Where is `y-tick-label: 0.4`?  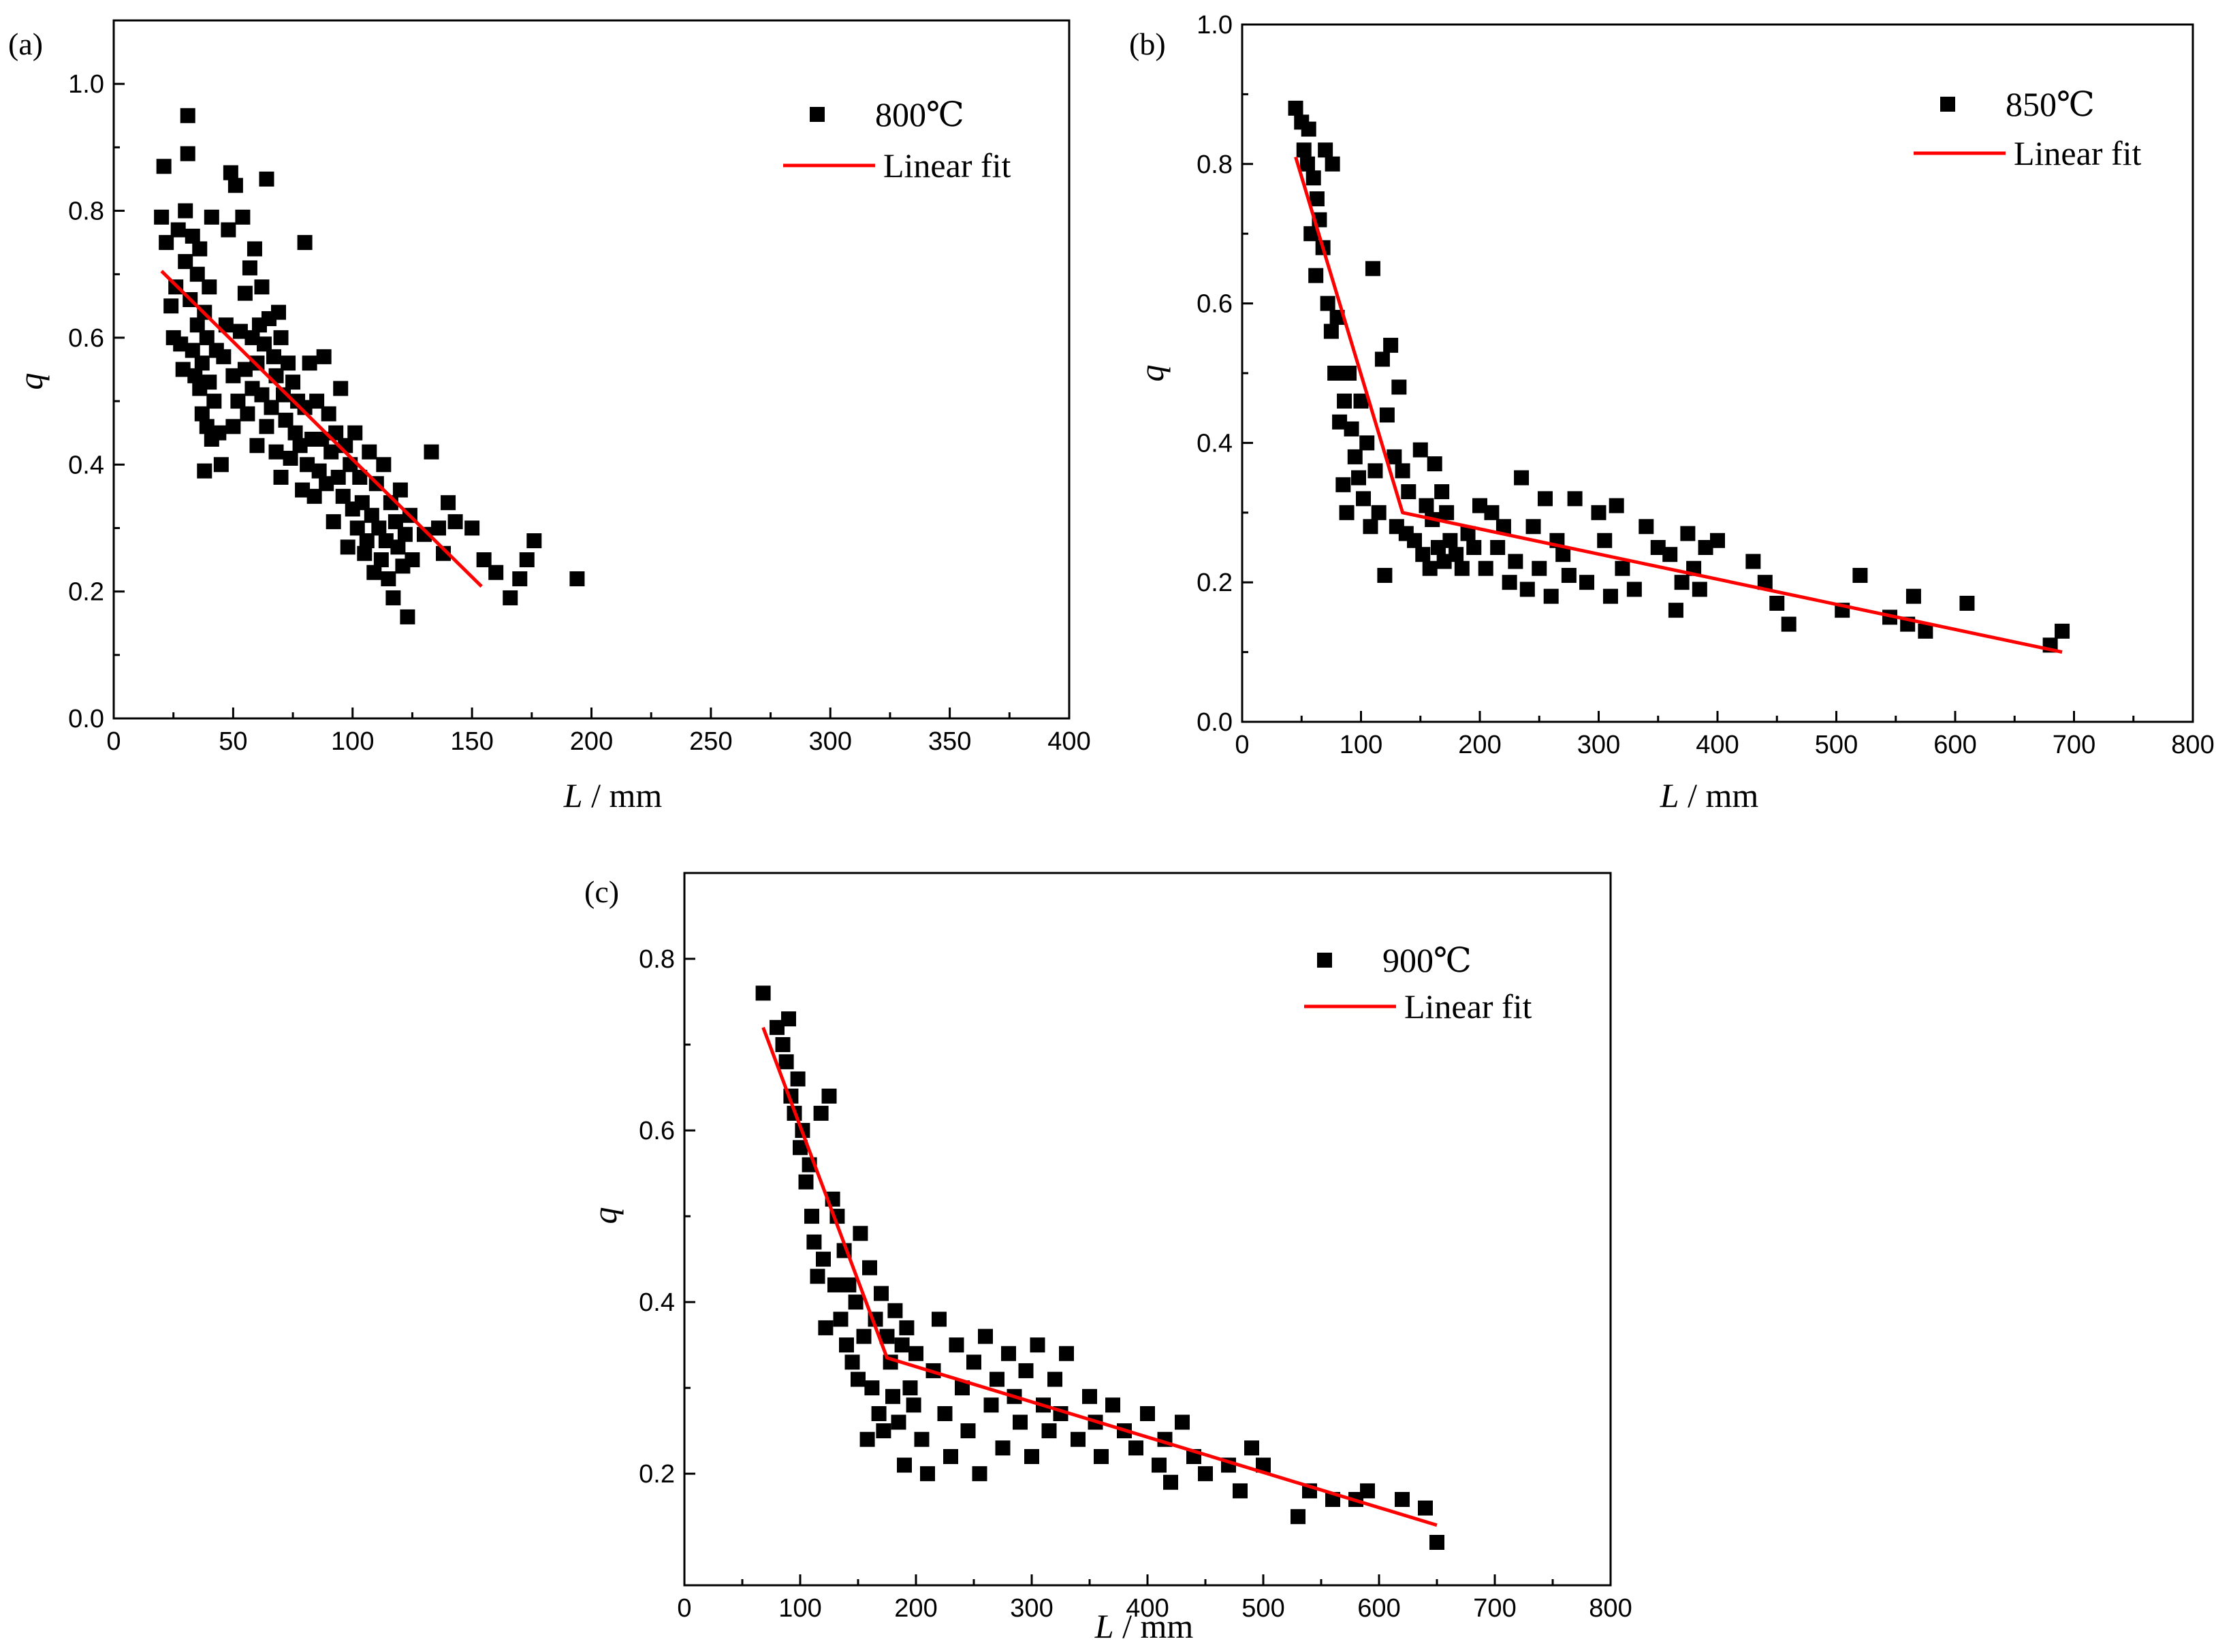
y-tick-label: 0.4 is located at coordinates (657, 1302).